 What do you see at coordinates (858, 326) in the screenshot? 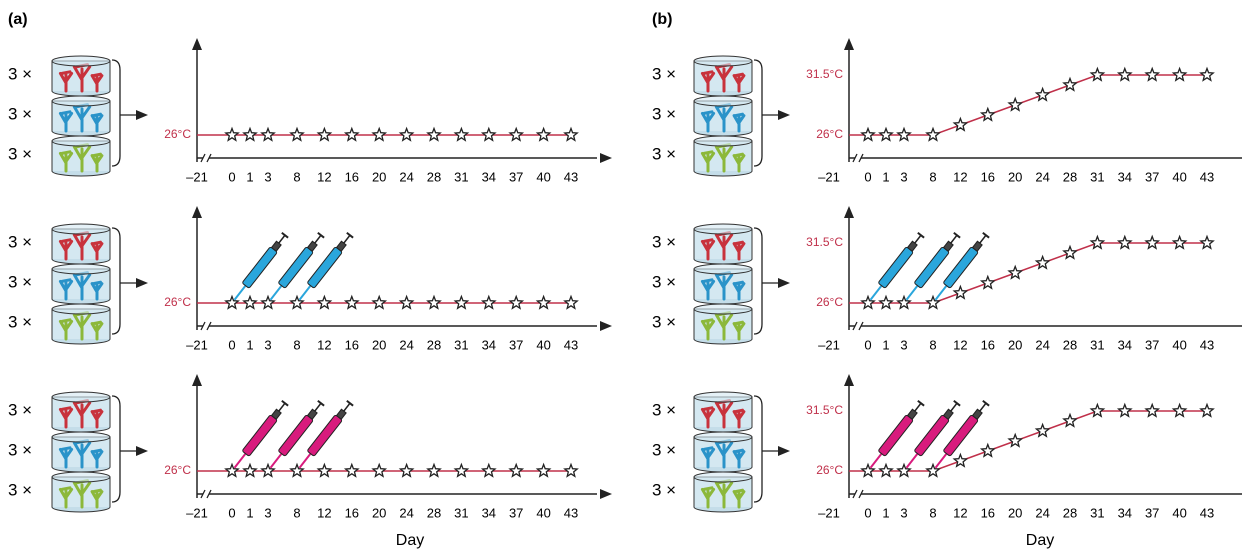
I see `axis-break` at bounding box center [858, 326].